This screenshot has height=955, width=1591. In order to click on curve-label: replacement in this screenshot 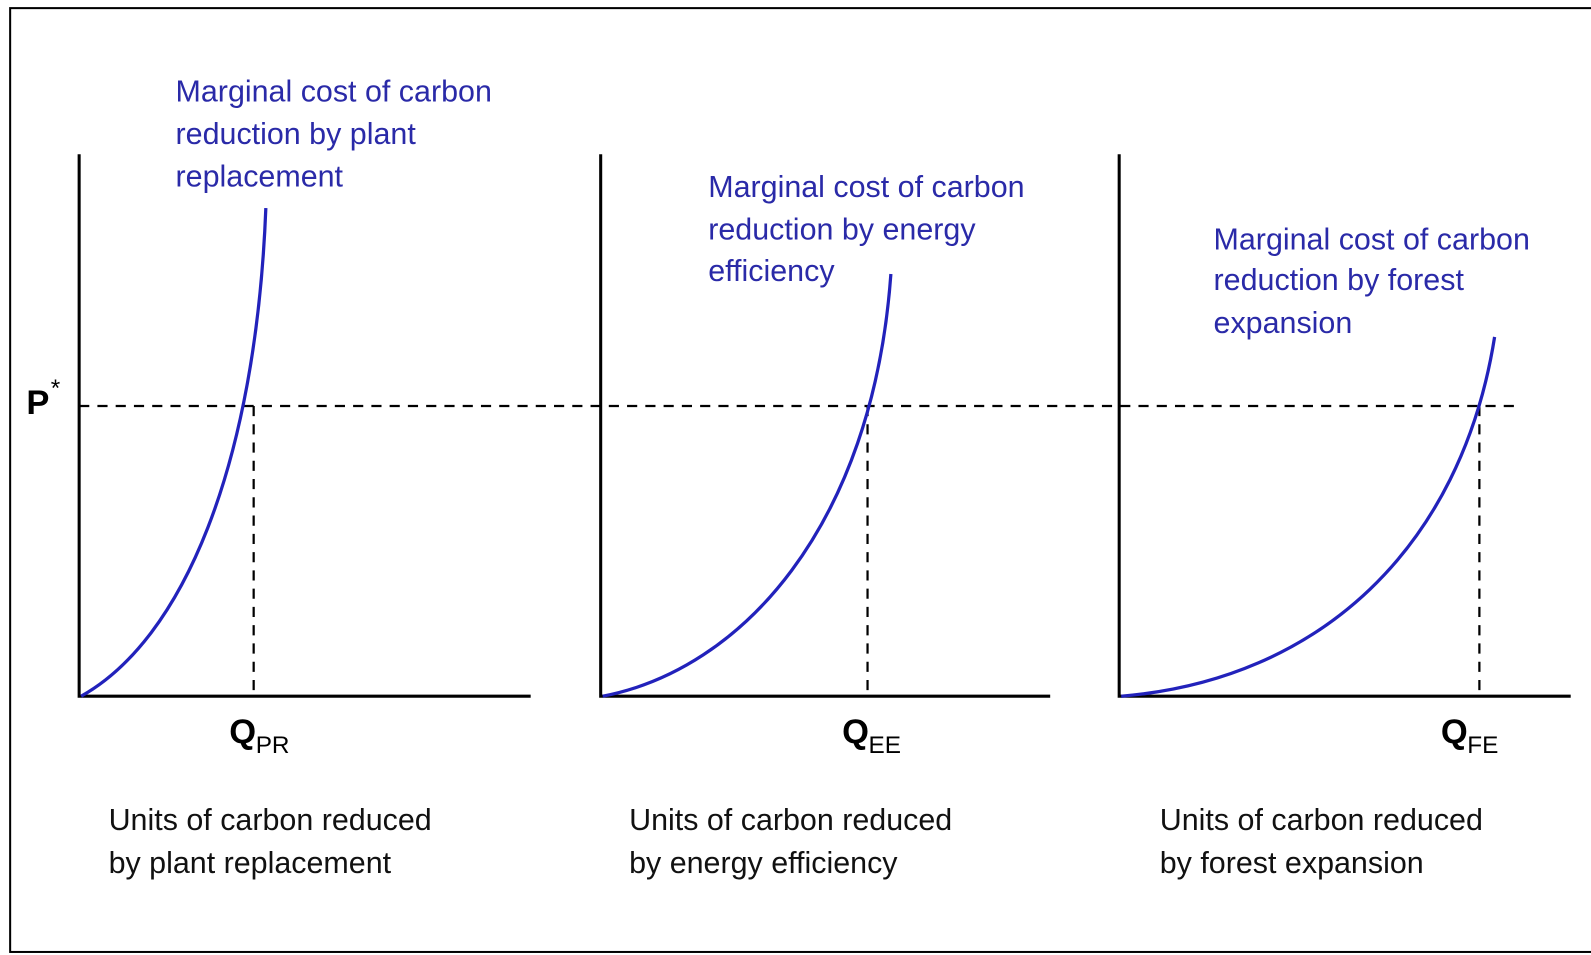, I will do `click(260, 177)`.